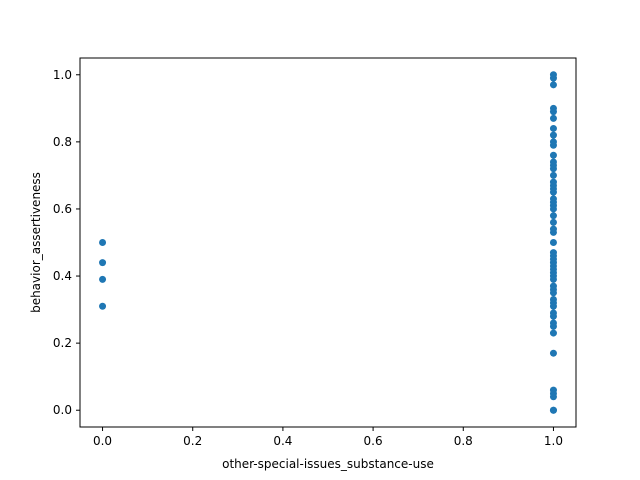 This screenshot has height=480, width=640. What do you see at coordinates (553, 441) in the screenshot?
I see `x-tick-label: 1.0` at bounding box center [553, 441].